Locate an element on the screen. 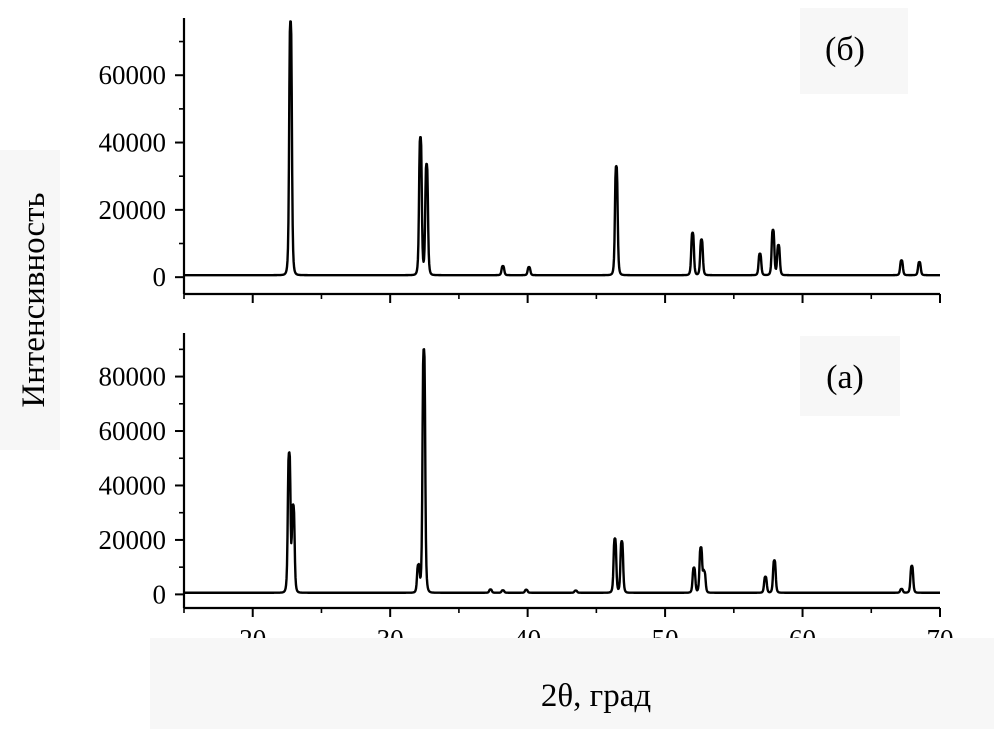 This screenshot has width=994, height=729. panel-b-y-tick-label: 0 is located at coordinates (160, 277).